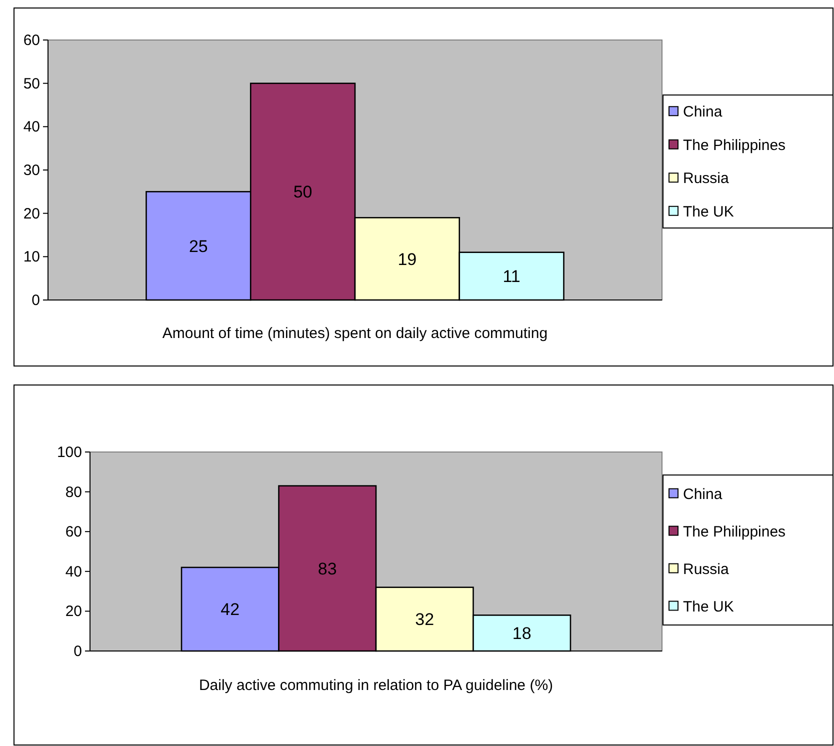  What do you see at coordinates (31, 83) in the screenshot?
I see `y-tick-label: 50` at bounding box center [31, 83].